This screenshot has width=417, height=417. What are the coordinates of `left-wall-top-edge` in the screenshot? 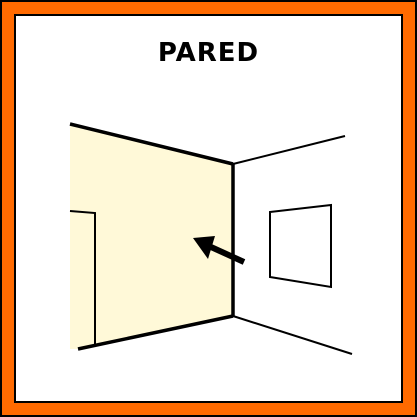 It's located at (151, 144).